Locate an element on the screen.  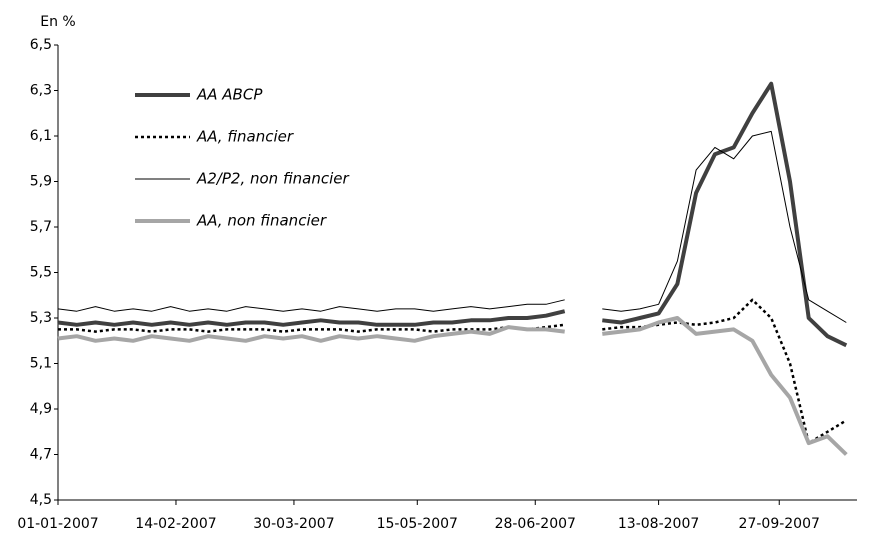
y-tick-label: 6,5 is located at coordinates (41, 45).